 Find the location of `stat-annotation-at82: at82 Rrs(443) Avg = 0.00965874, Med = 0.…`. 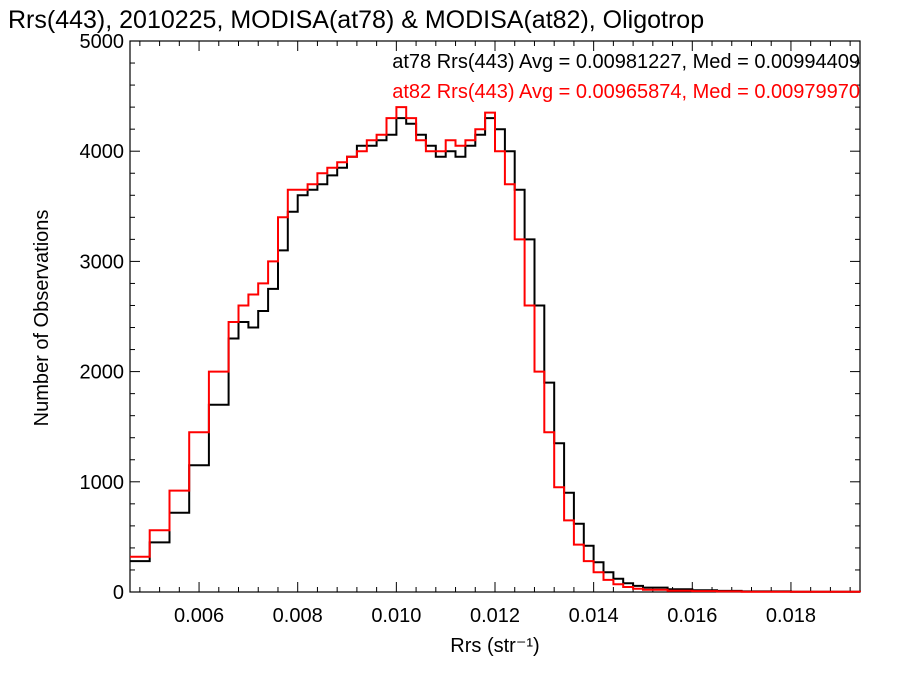

stat-annotation-at82: at82 Rrs(443) Avg = 0.00965874, Med = 0.… is located at coordinates (626, 92).